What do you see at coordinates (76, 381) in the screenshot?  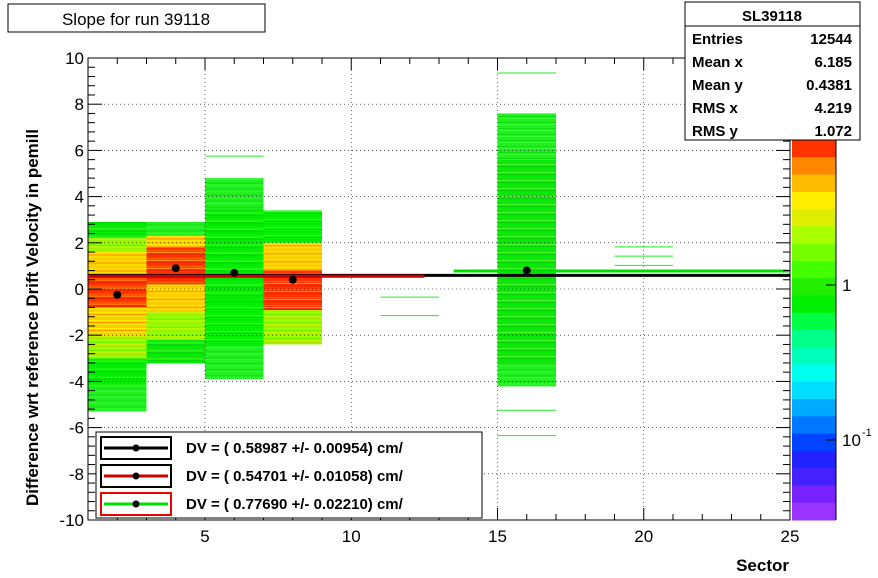 I see `y-tick-label: -4` at bounding box center [76, 381].